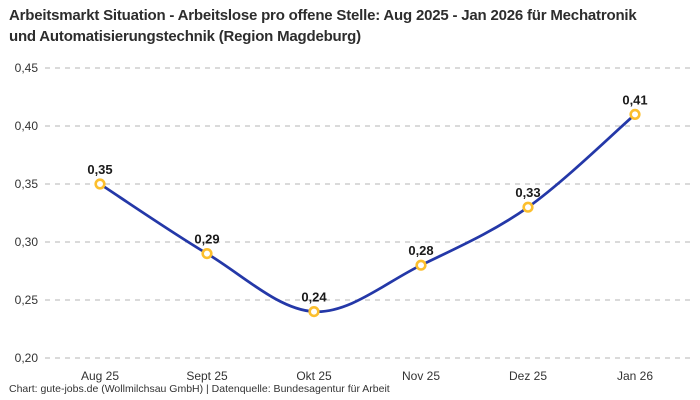 The height and width of the screenshot is (400, 700). Describe the element at coordinates (207, 376) in the screenshot. I see `x-tick-label: Sept 25` at that location.